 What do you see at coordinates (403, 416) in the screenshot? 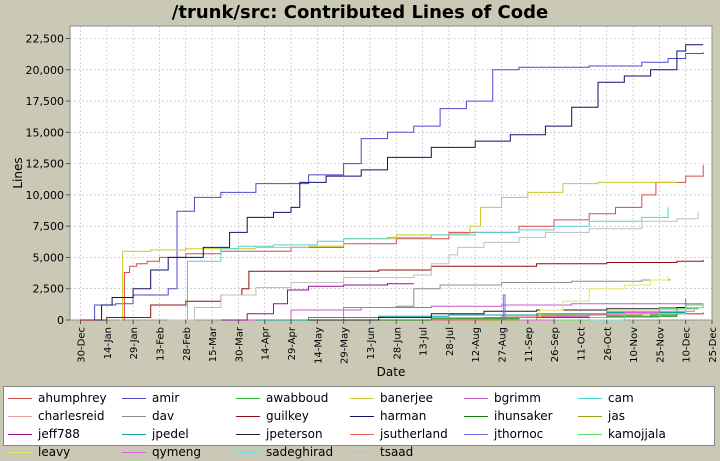
I see `legend-label: harman` at bounding box center [403, 416].